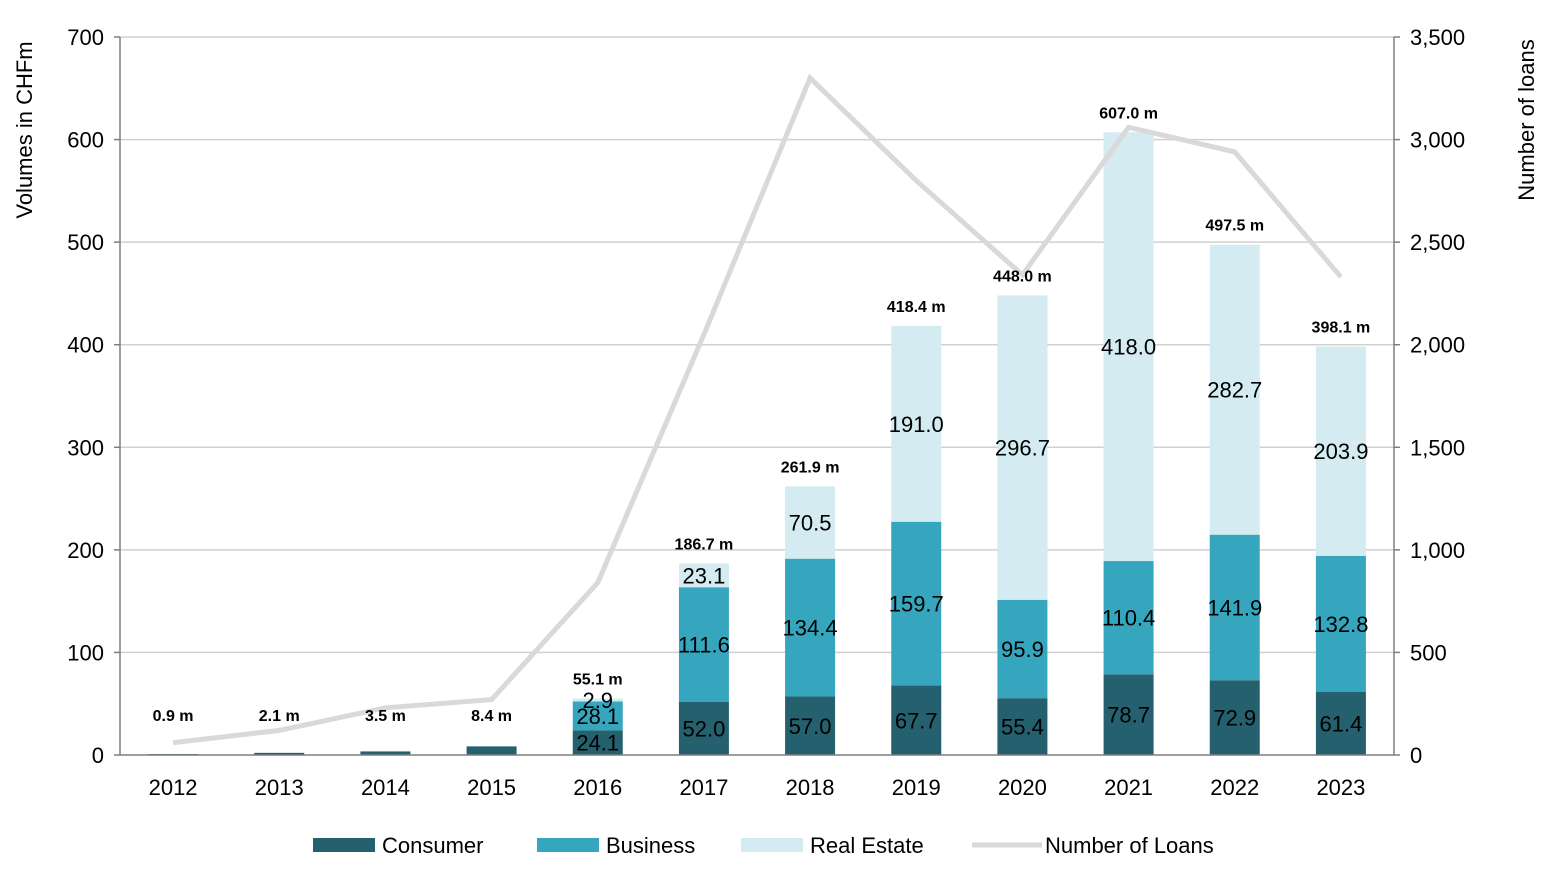 This screenshot has height=880, width=1556. I want to click on segment-value-label: 111.6, so click(704, 644).